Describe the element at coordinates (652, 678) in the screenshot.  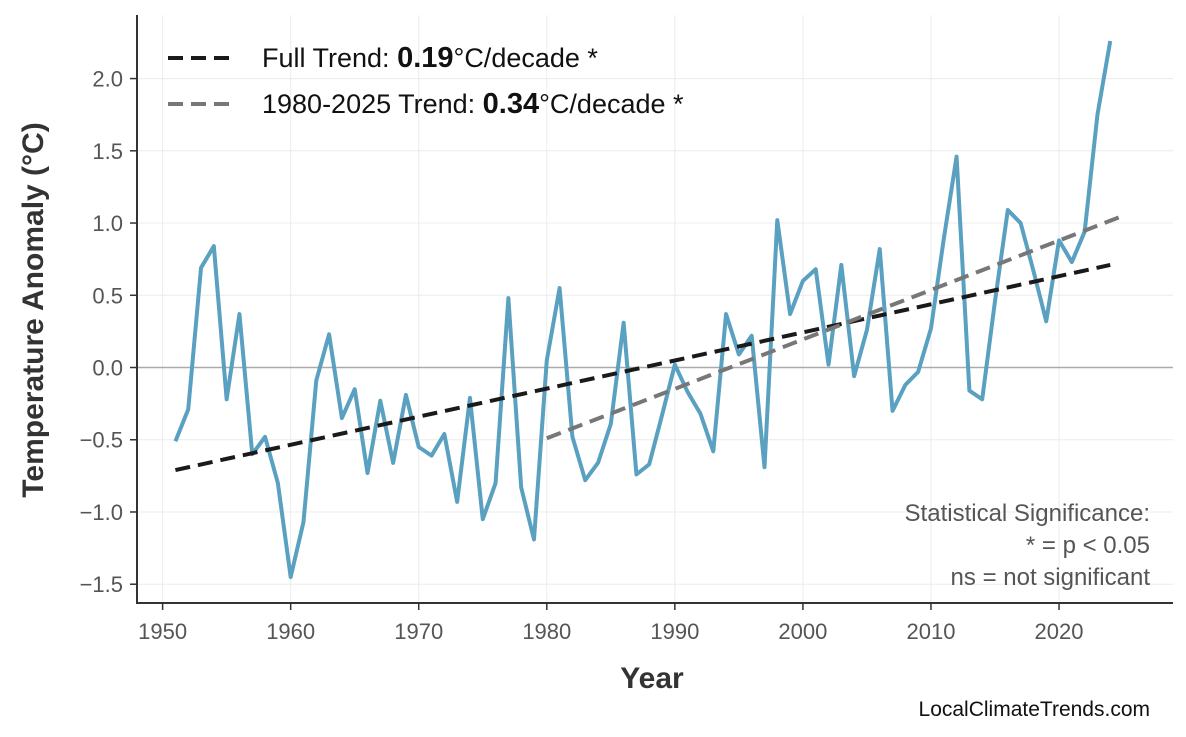
I see `x-axis-label: Year` at that location.